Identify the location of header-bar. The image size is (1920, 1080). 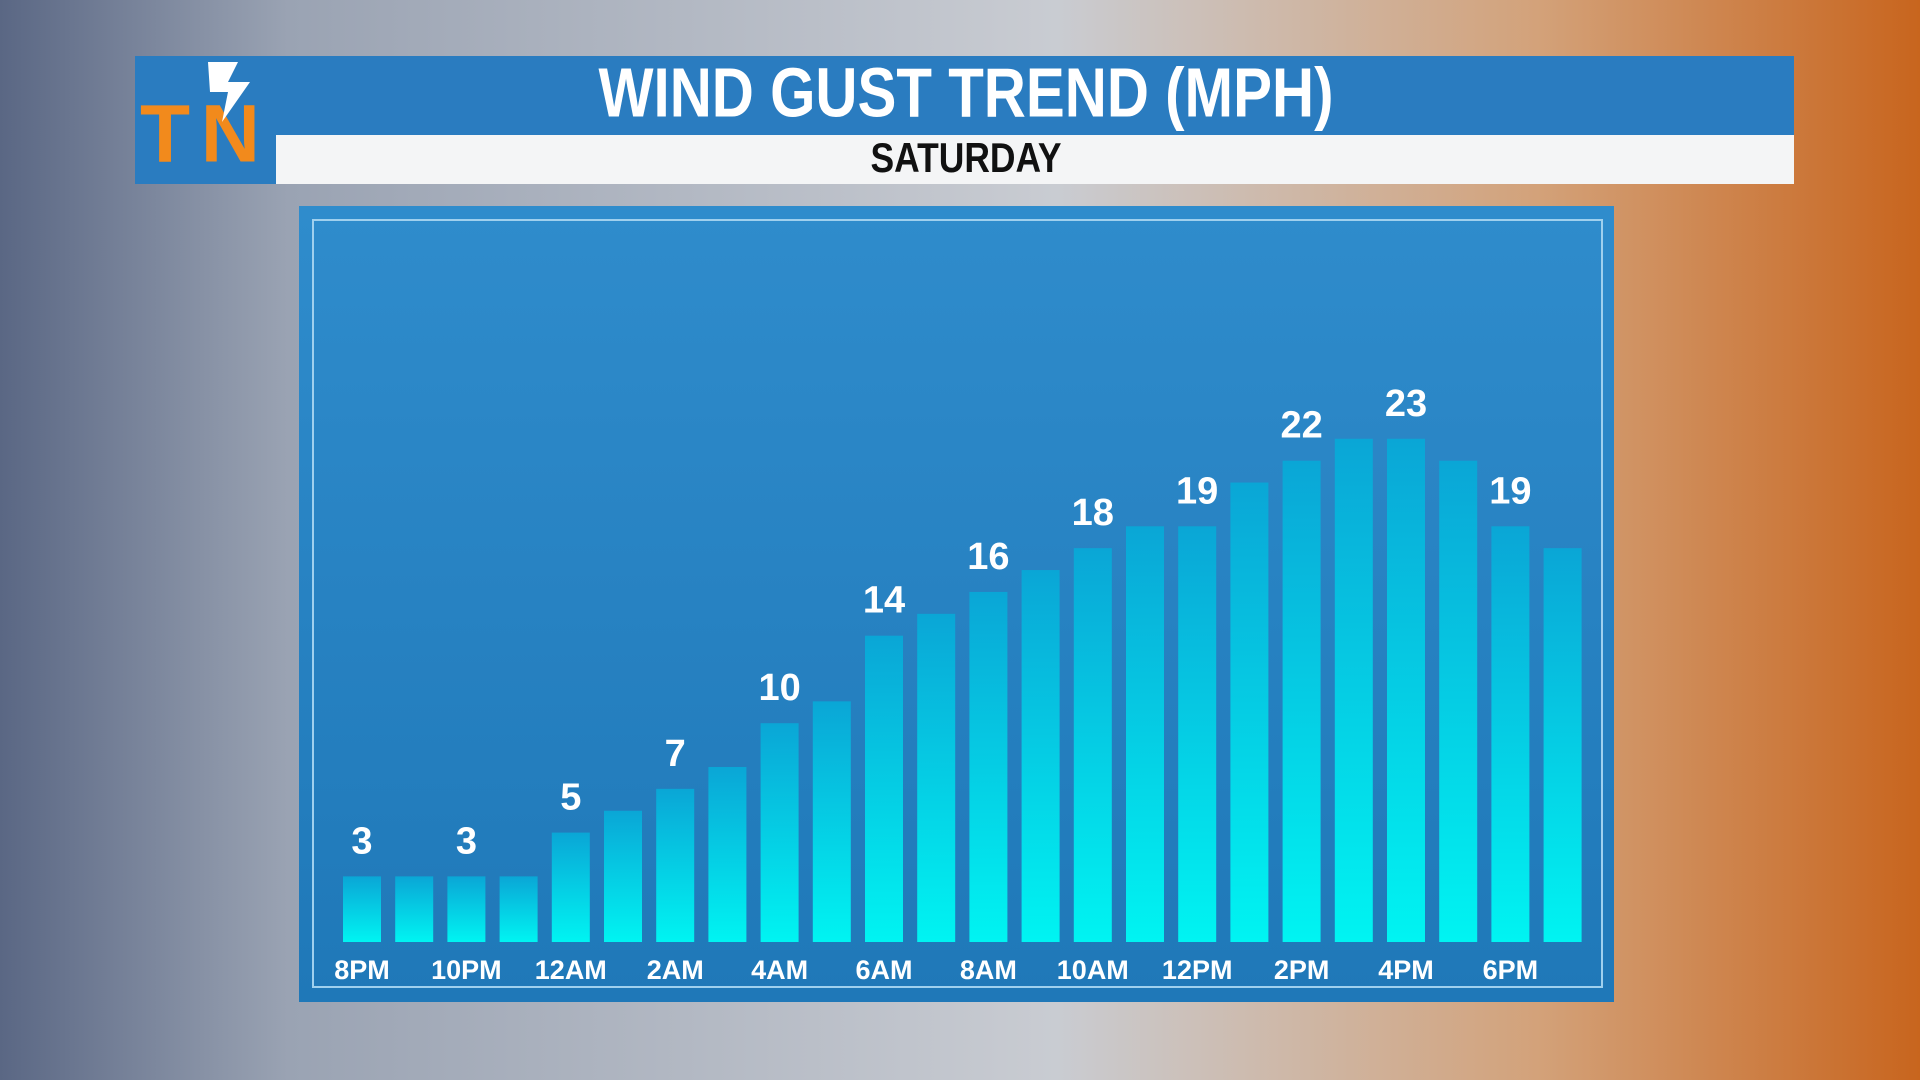
(964, 95).